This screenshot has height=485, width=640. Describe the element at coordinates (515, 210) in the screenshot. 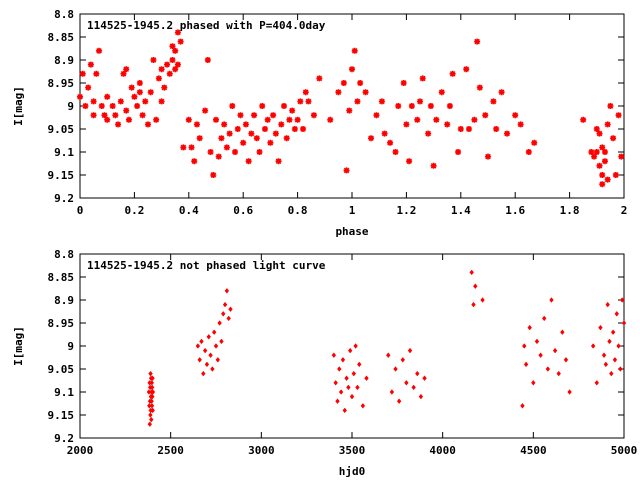

I see `phased-x-tick-label: 1.6` at that location.